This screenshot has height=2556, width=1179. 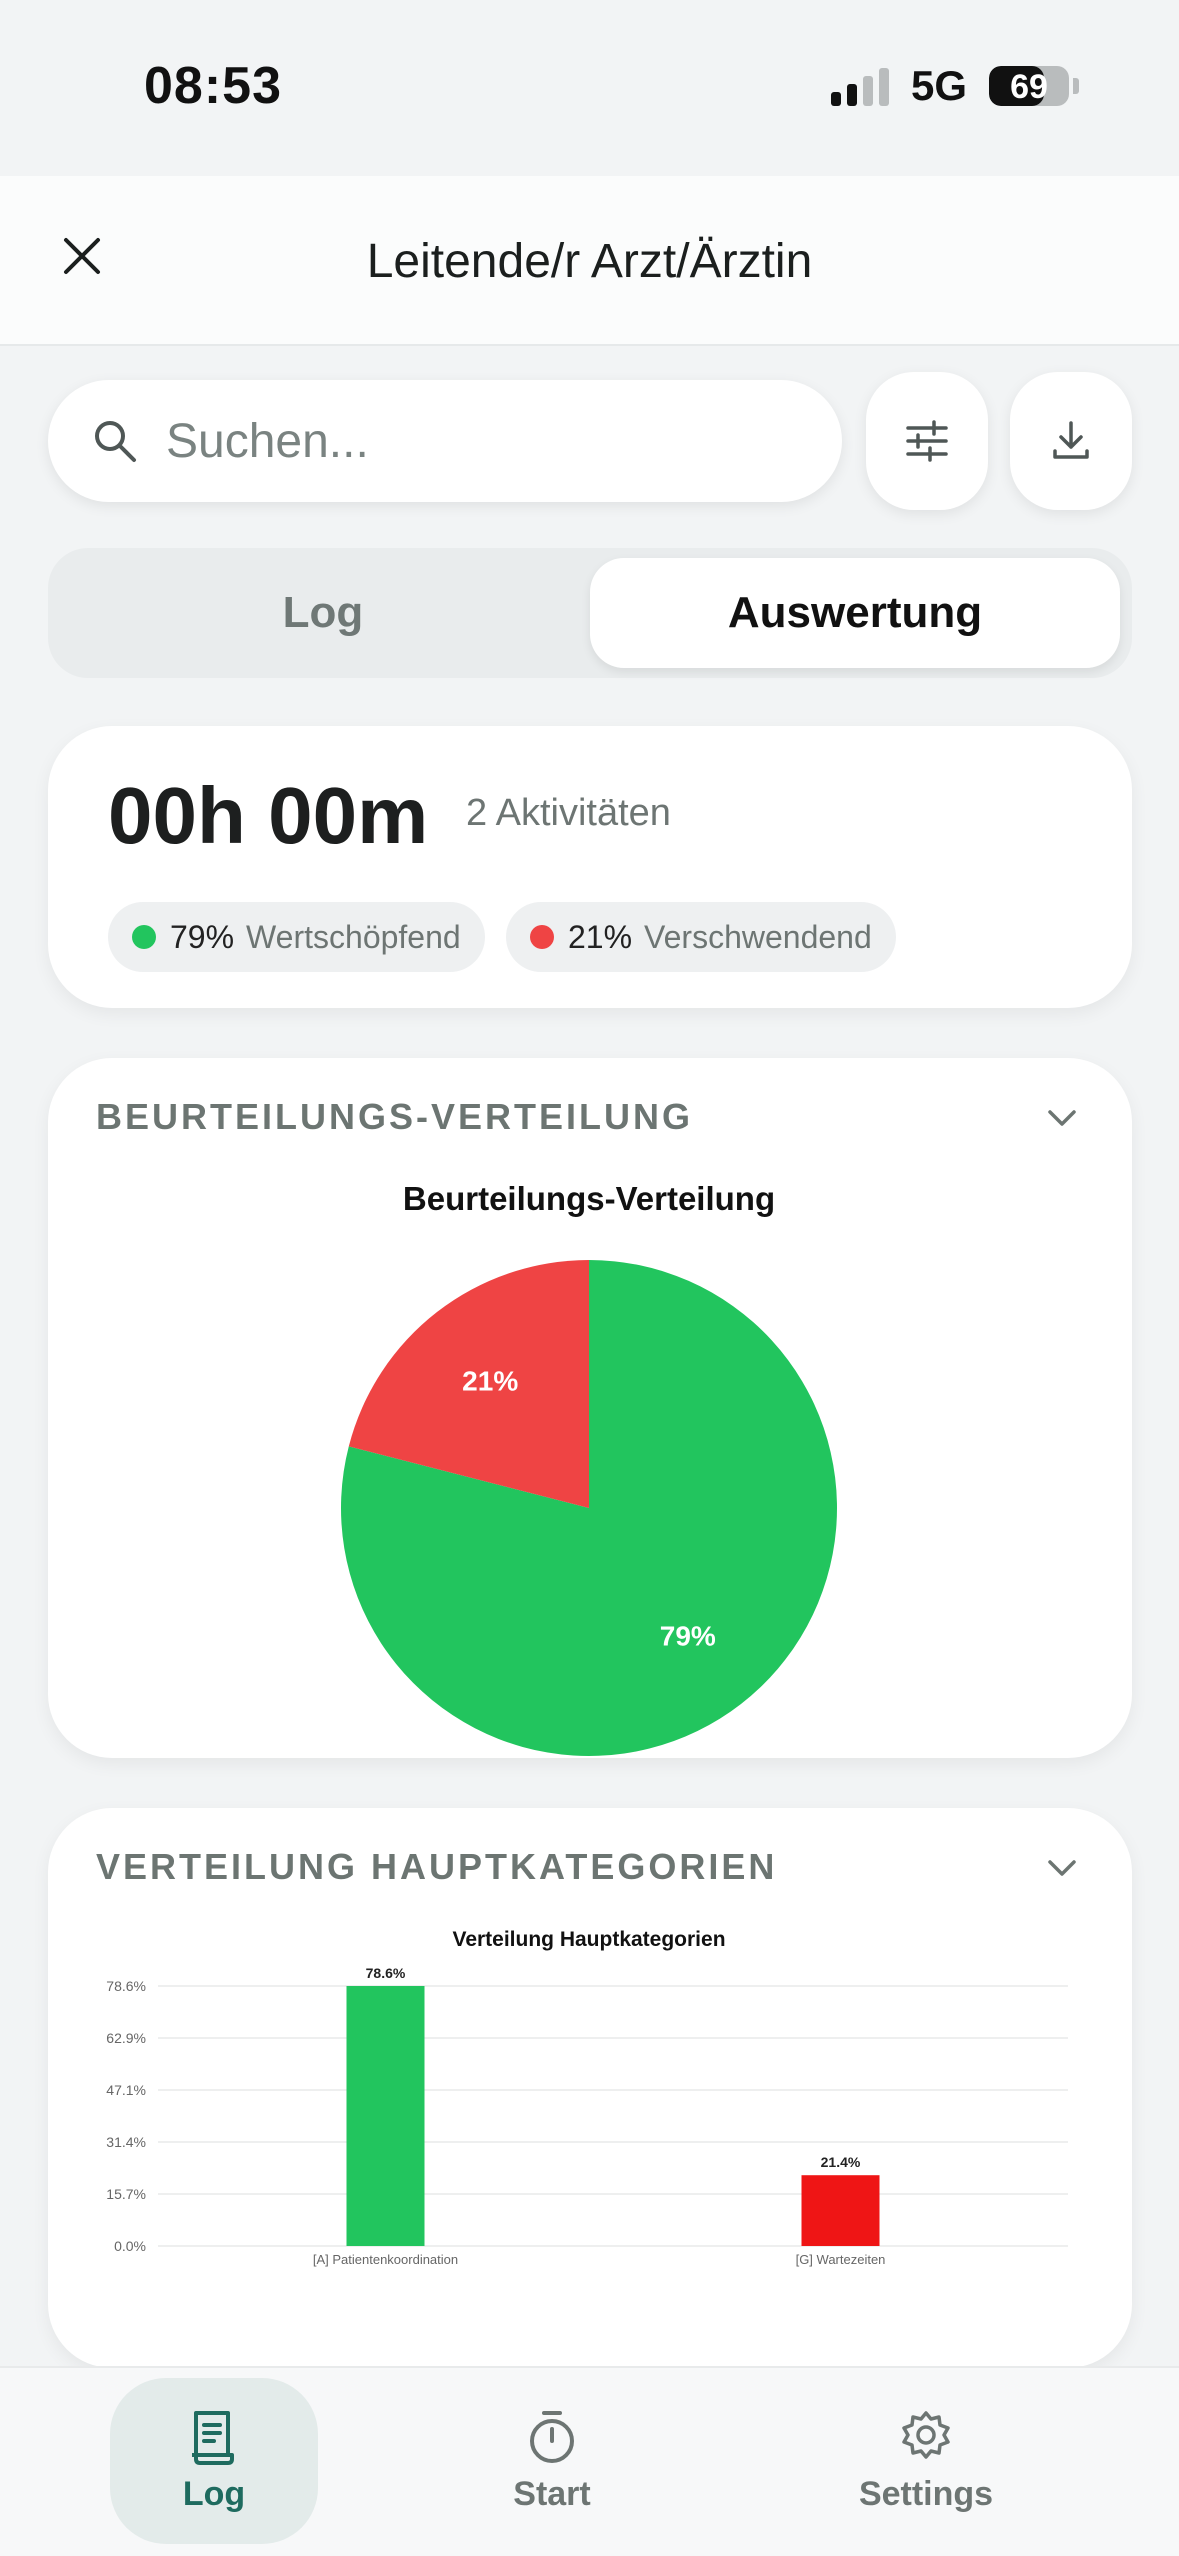 I want to click on nav-log: Log, so click(x=214, y=2461).